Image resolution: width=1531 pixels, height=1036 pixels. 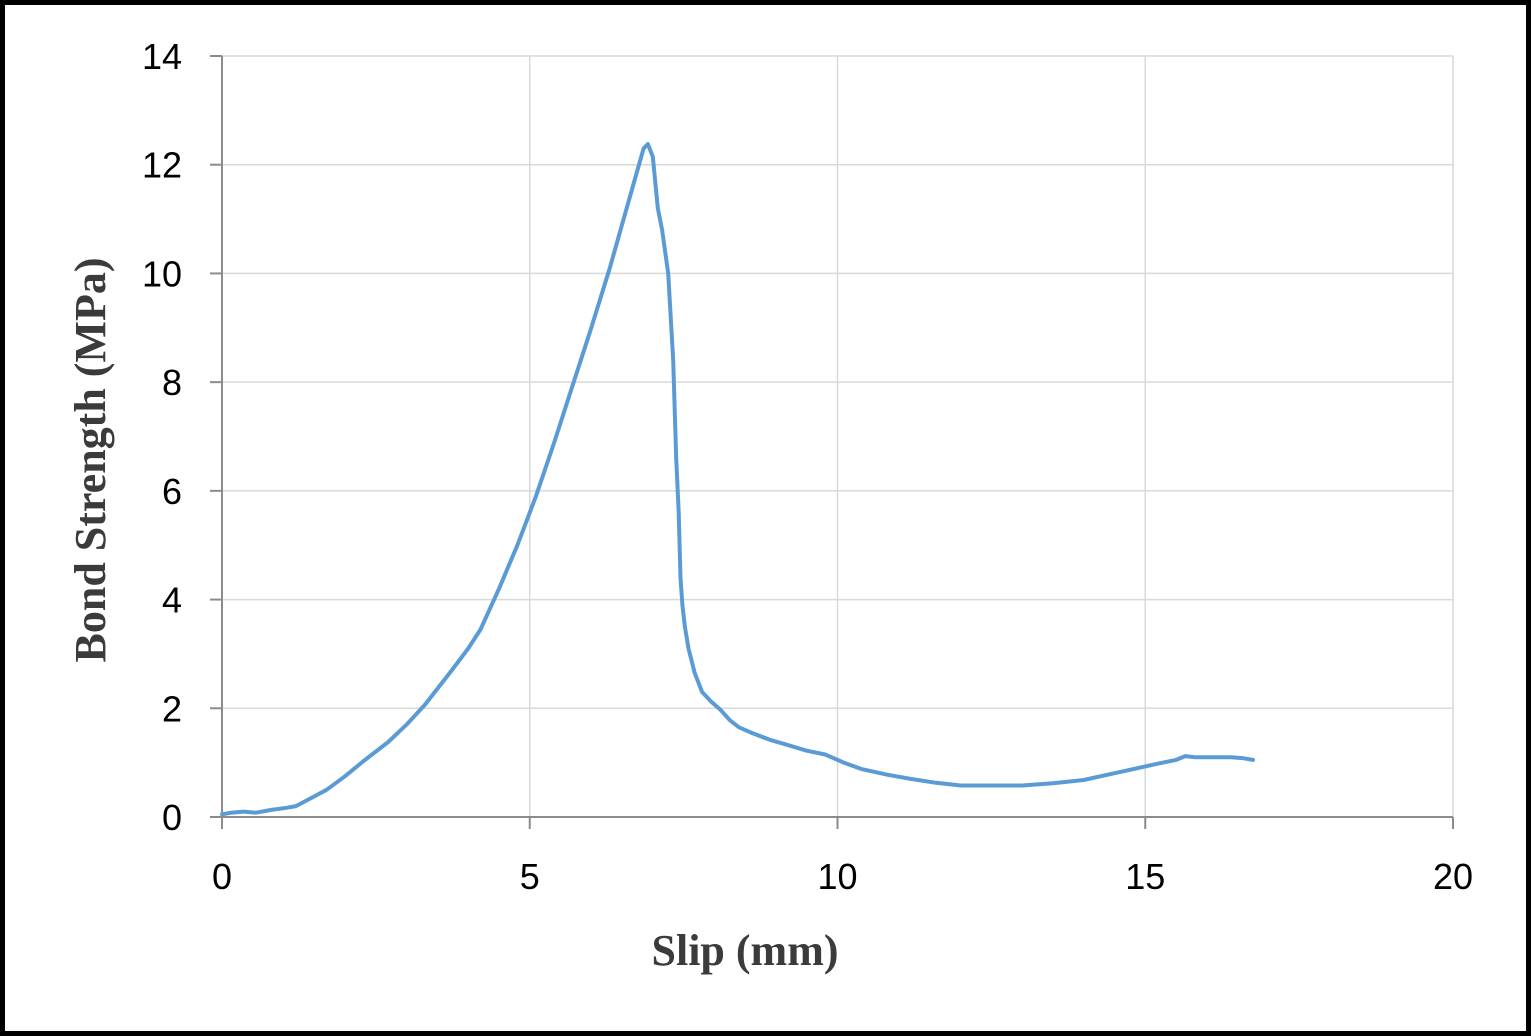 What do you see at coordinates (172, 382) in the screenshot?
I see `y-tick-label: 8` at bounding box center [172, 382].